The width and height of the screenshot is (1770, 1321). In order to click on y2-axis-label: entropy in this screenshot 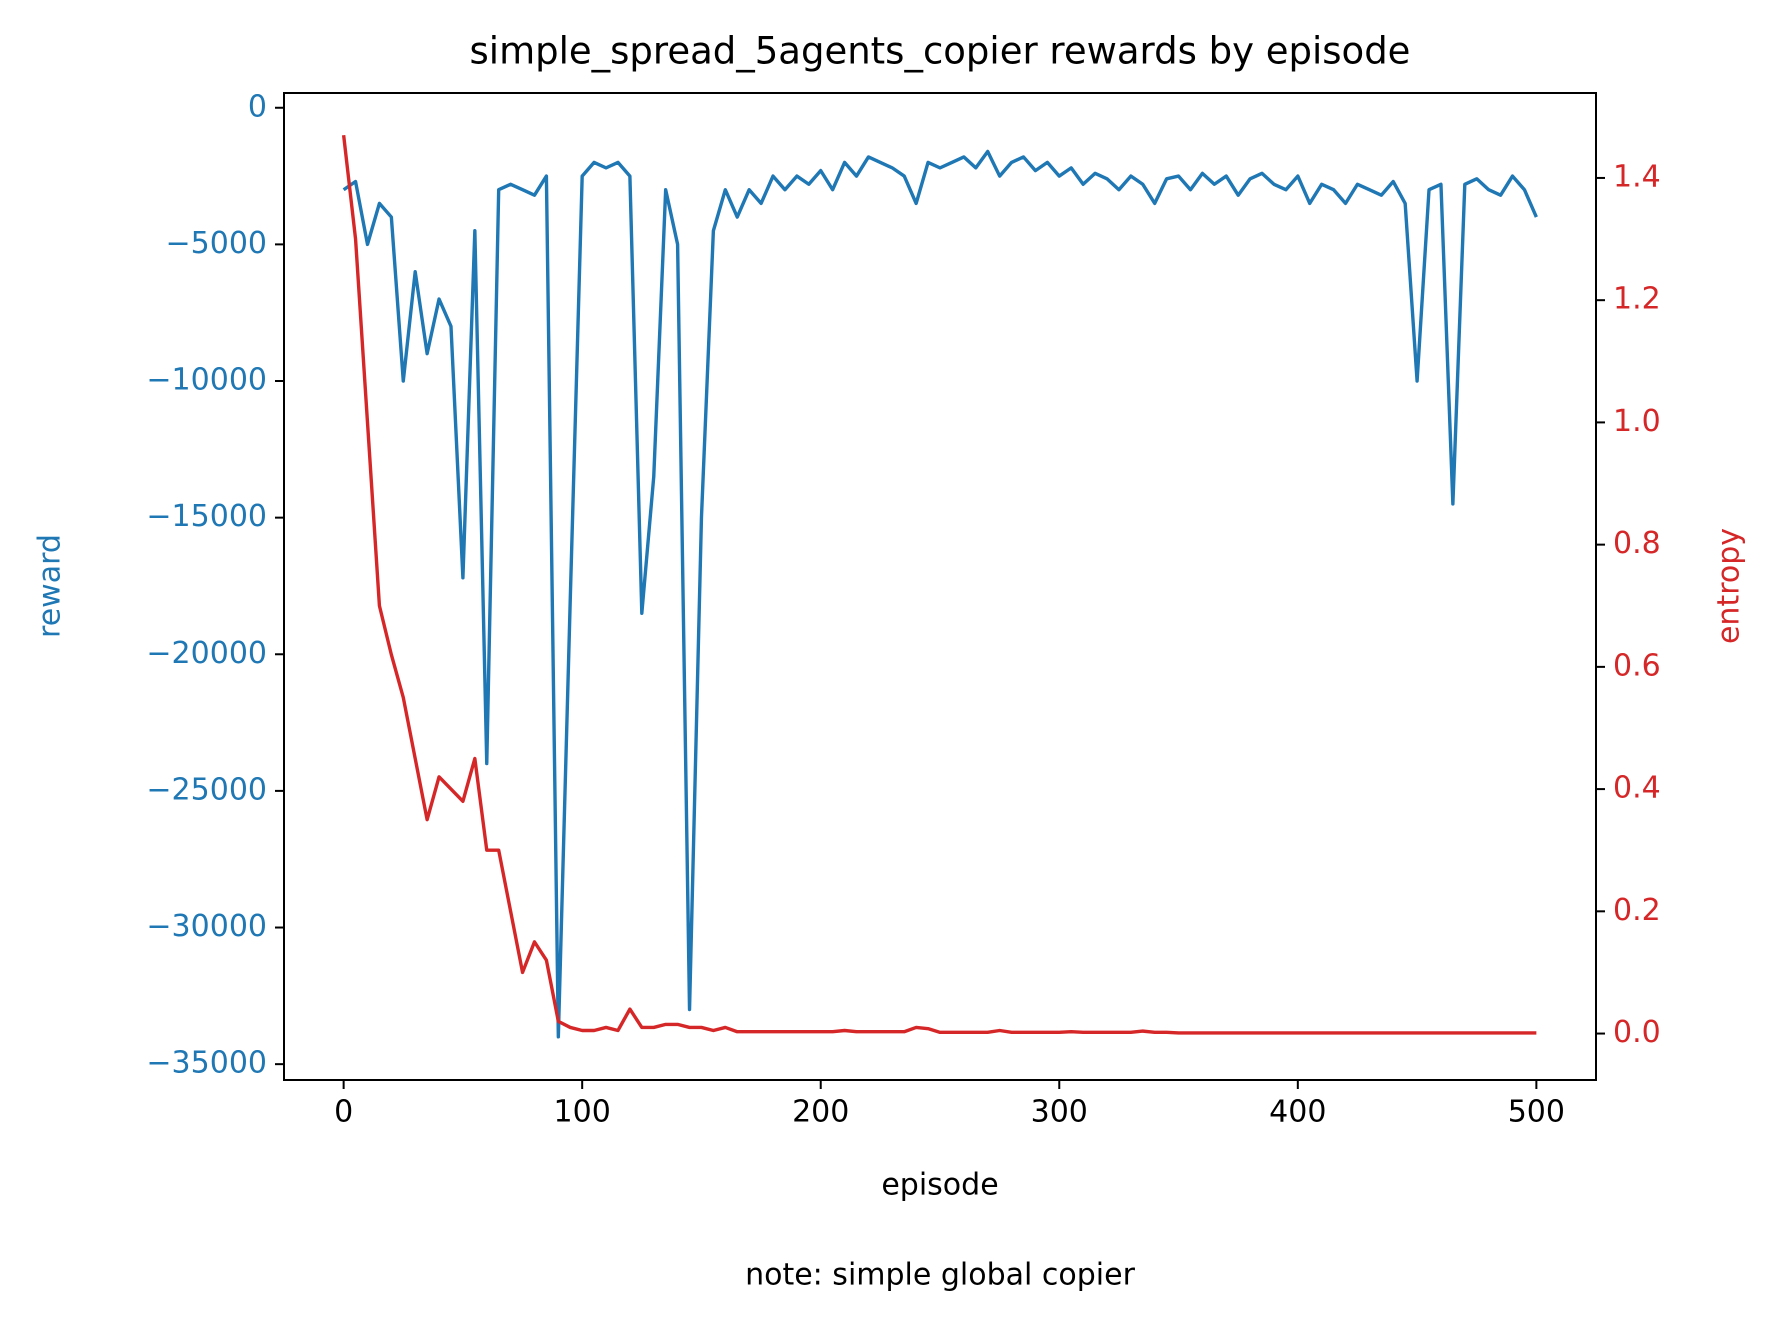, I will do `click(1729, 586)`.